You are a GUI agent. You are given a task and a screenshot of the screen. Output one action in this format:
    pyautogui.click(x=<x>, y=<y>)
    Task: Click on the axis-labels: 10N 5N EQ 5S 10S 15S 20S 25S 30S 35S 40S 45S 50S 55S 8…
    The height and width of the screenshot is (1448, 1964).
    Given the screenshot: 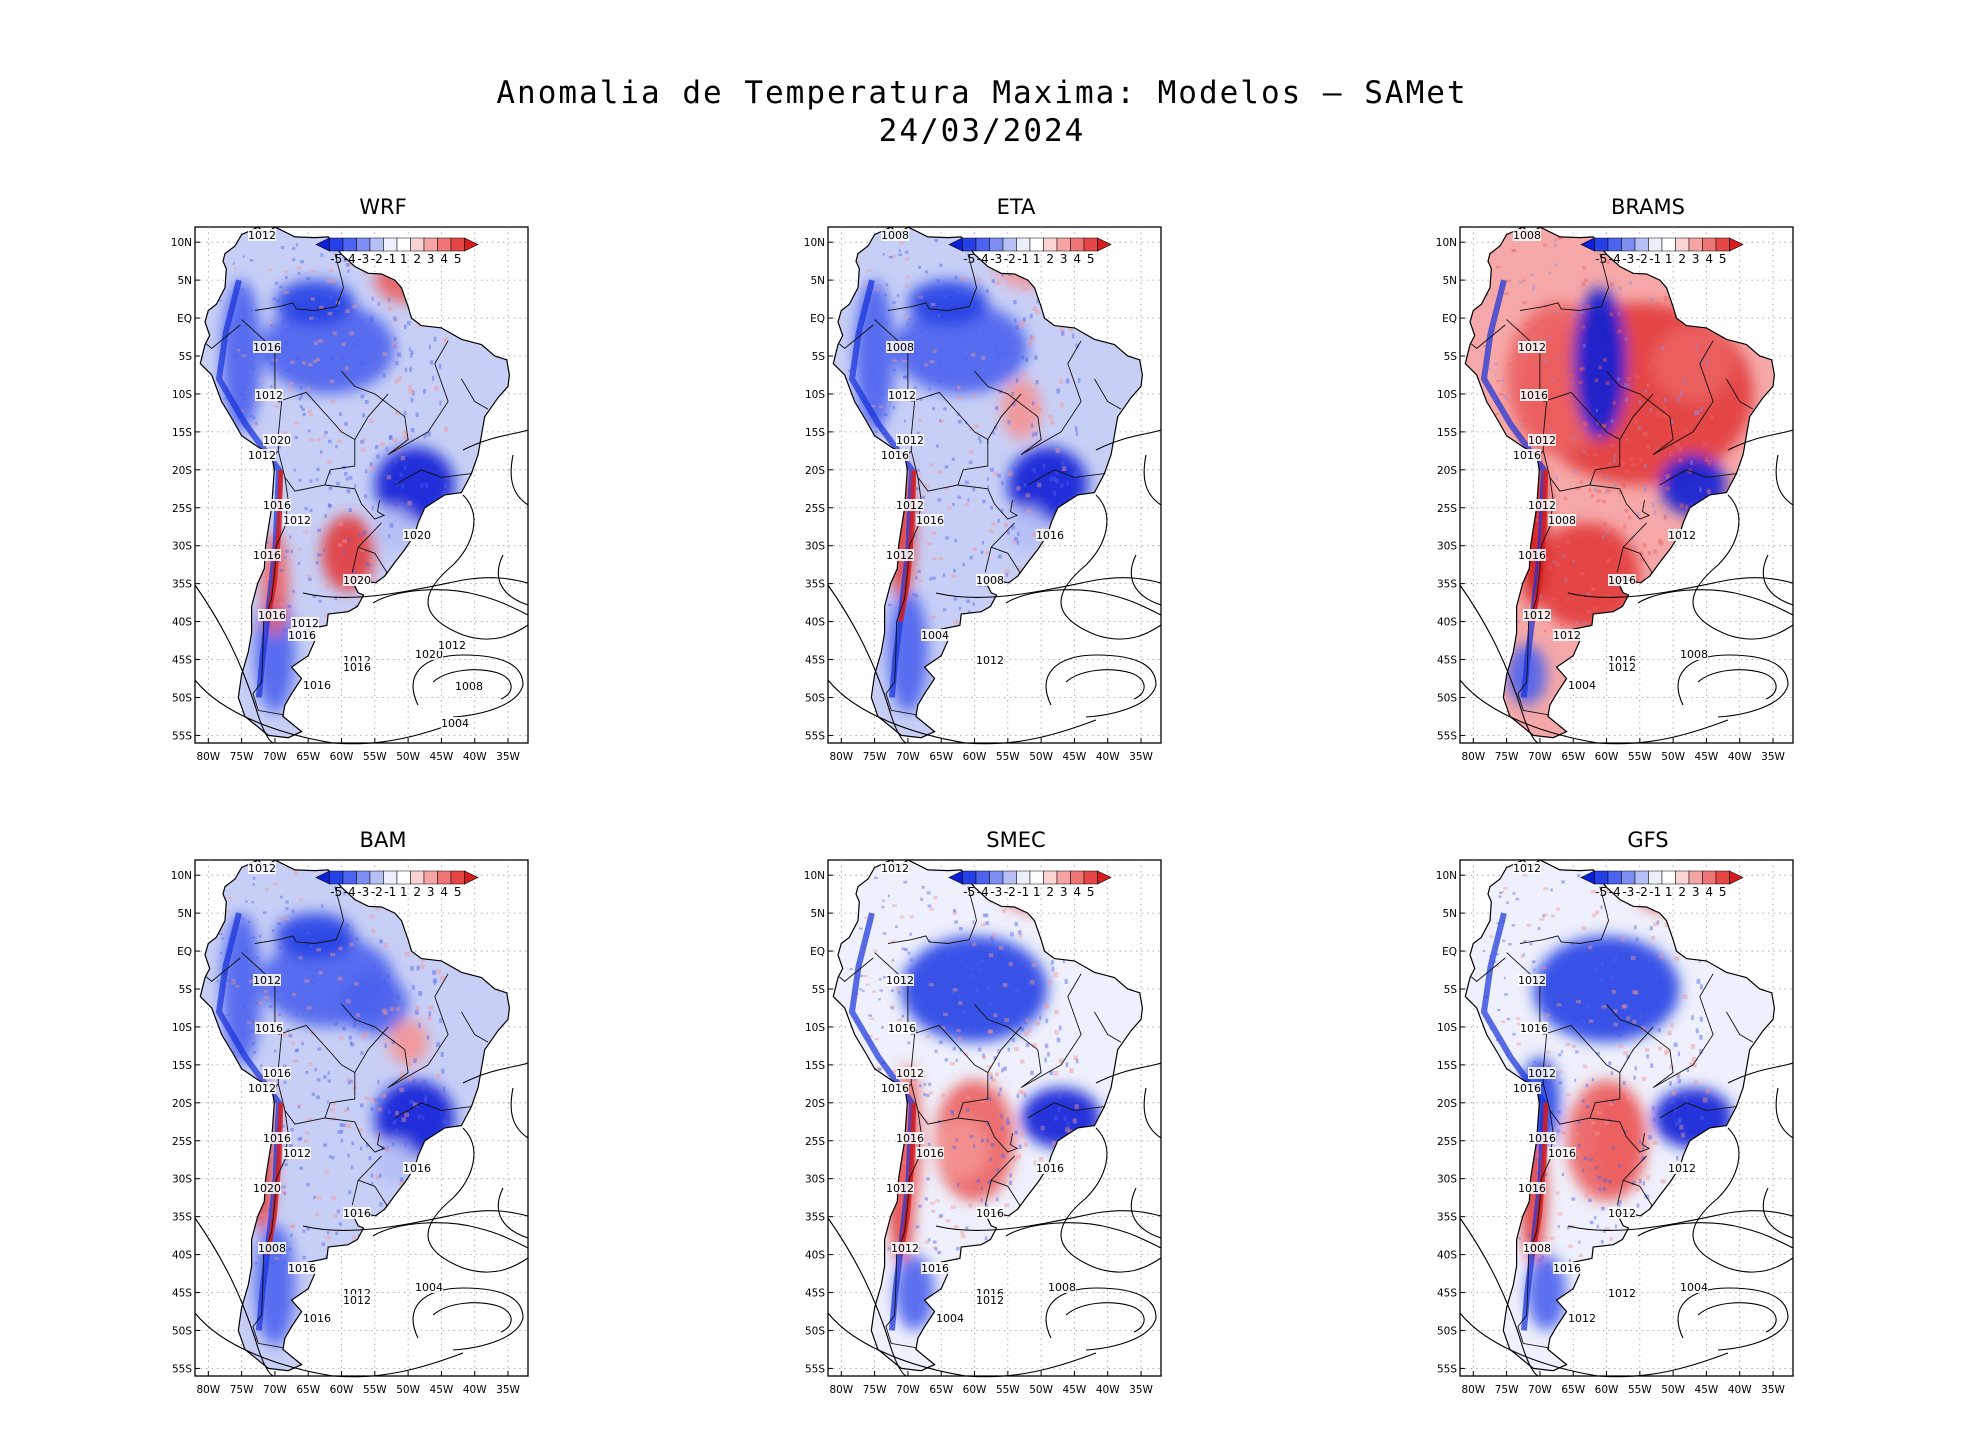 What is the action you would take?
    pyautogui.click(x=1611, y=1133)
    